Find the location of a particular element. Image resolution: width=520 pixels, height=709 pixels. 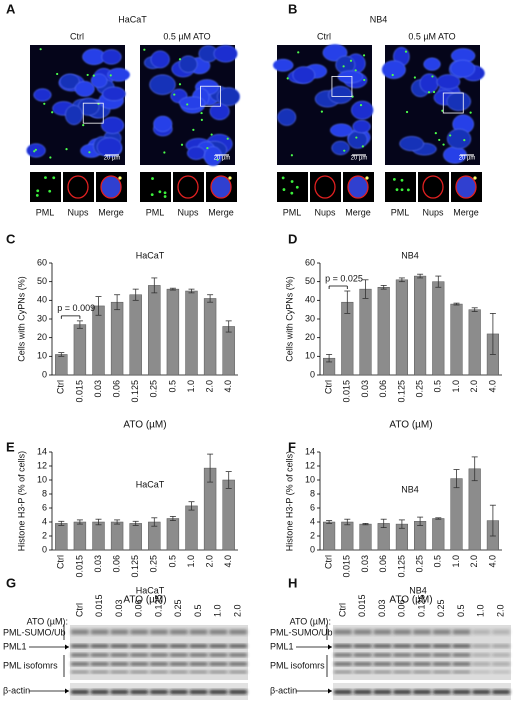

blot-title: HaCaT is located at coordinates (150, 590).